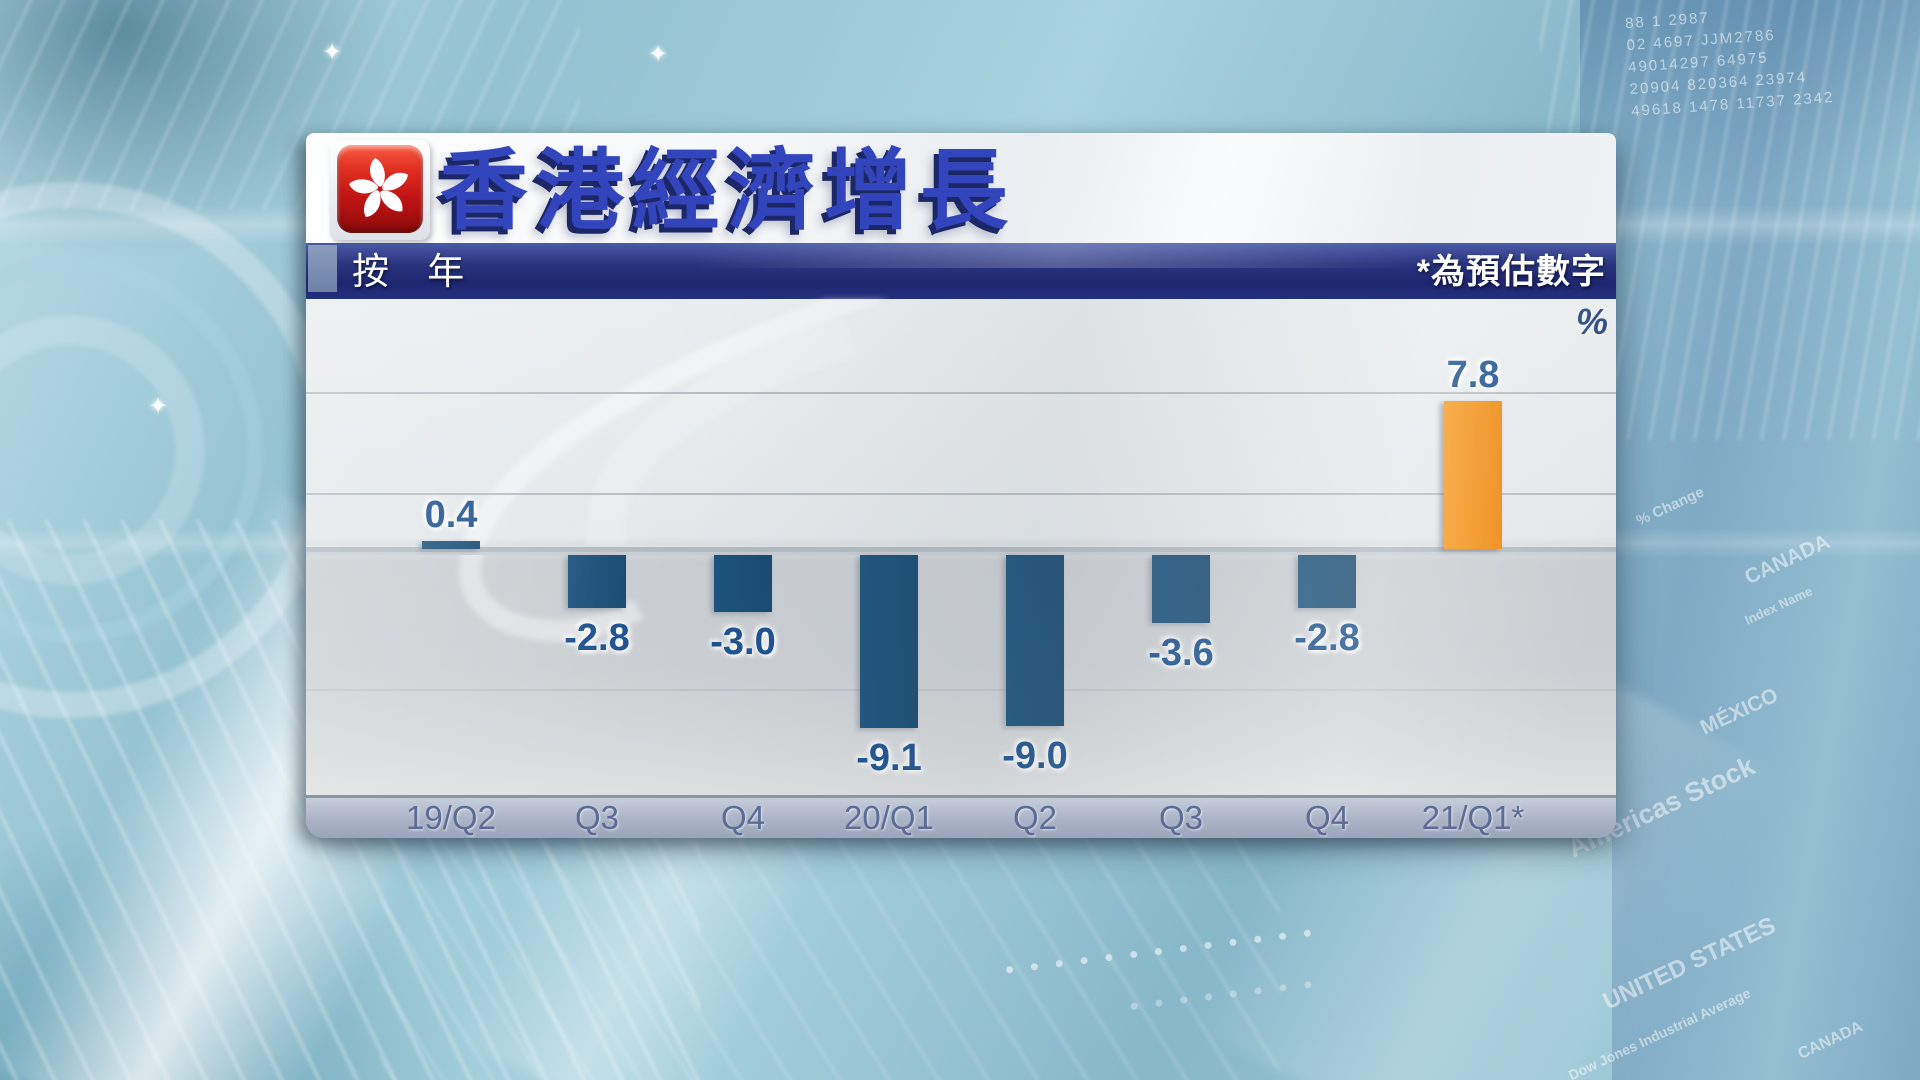 Image resolution: width=1920 pixels, height=1080 pixels. I want to click on bar-value-label: -9.0, so click(1035, 756).